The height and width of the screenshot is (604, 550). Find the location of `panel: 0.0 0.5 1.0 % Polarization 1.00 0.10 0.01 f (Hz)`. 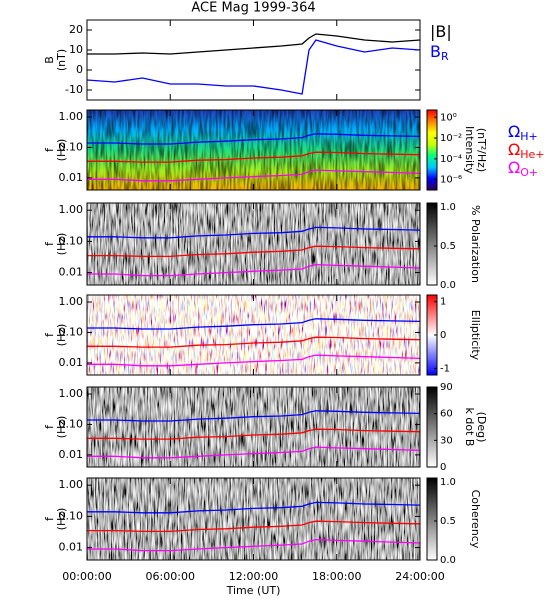

panel: 0.0 0.5 1.0 % Polarization 1.00 0.10 0.01 f (Hz) is located at coordinates (262, 246).